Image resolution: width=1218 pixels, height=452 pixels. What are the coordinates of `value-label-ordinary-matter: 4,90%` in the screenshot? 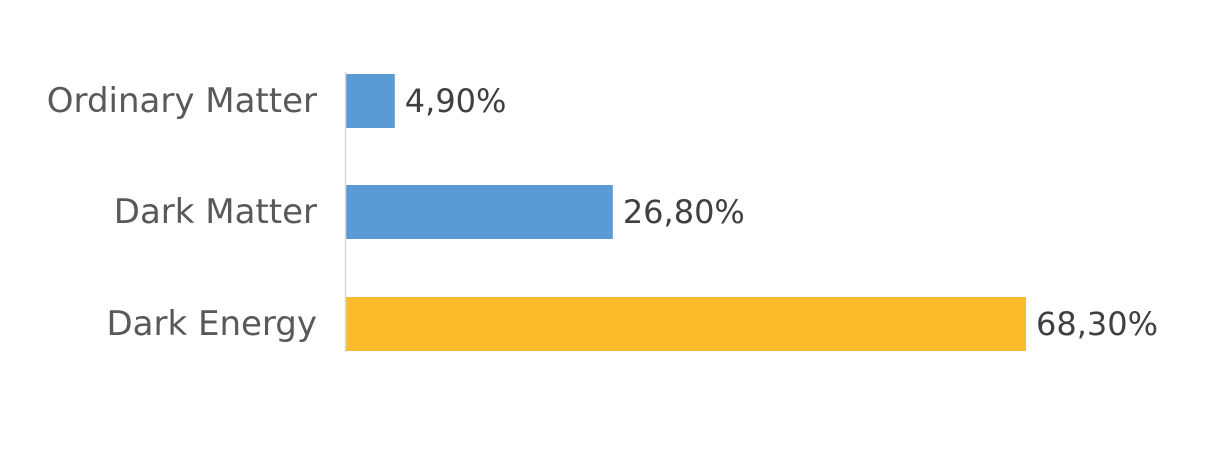 It's located at (456, 101).